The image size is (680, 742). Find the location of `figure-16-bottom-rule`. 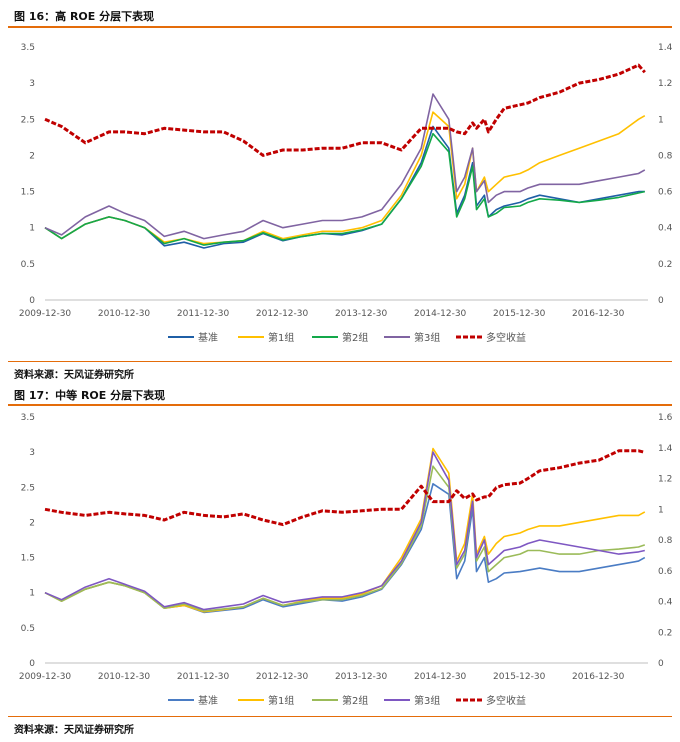

figure-16-bottom-rule is located at coordinates (340, 361).